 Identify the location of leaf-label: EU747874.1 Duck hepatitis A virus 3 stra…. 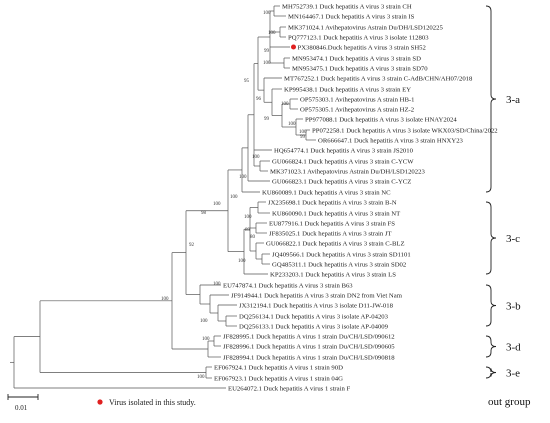
(288, 285).